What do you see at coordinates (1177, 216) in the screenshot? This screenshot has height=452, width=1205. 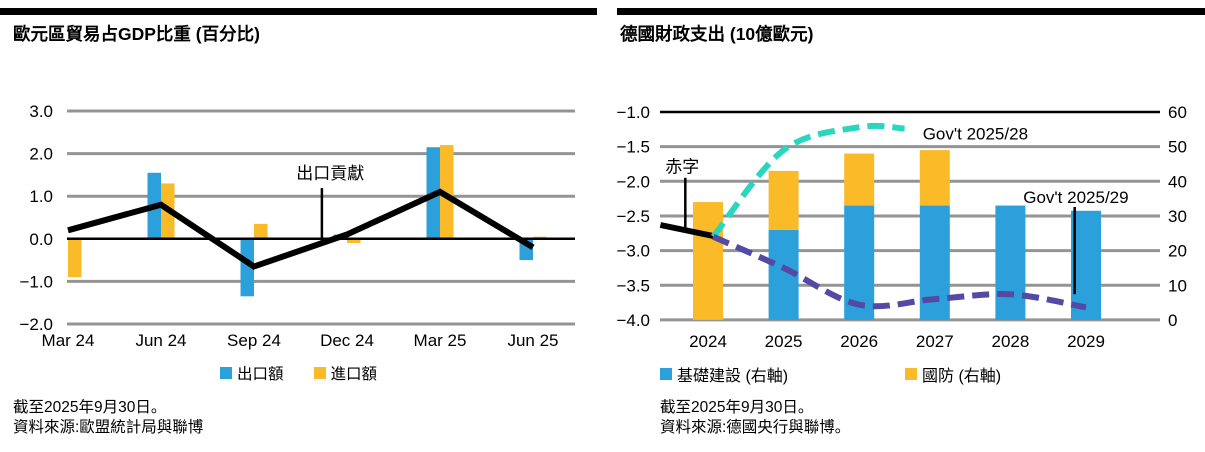 I see `right-tick-label: 30` at bounding box center [1177, 216].